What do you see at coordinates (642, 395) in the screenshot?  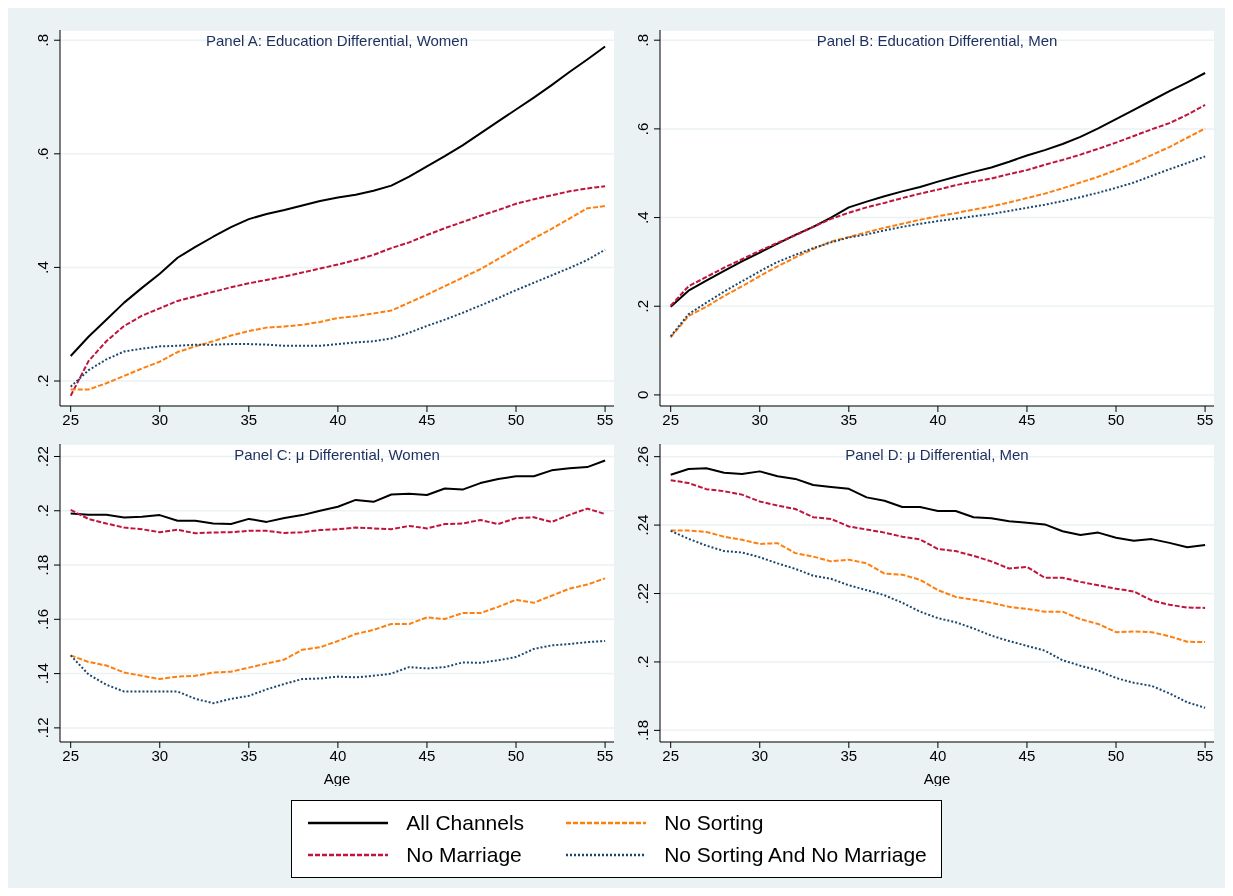 I see `y-tick-label: 0` at bounding box center [642, 395].